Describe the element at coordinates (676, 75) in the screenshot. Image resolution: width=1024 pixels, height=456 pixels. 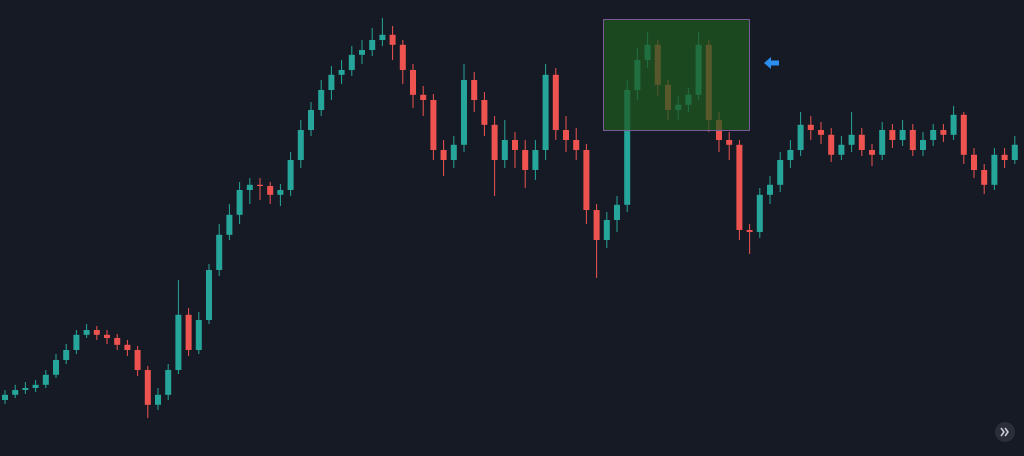
I see `highlight-box` at that location.